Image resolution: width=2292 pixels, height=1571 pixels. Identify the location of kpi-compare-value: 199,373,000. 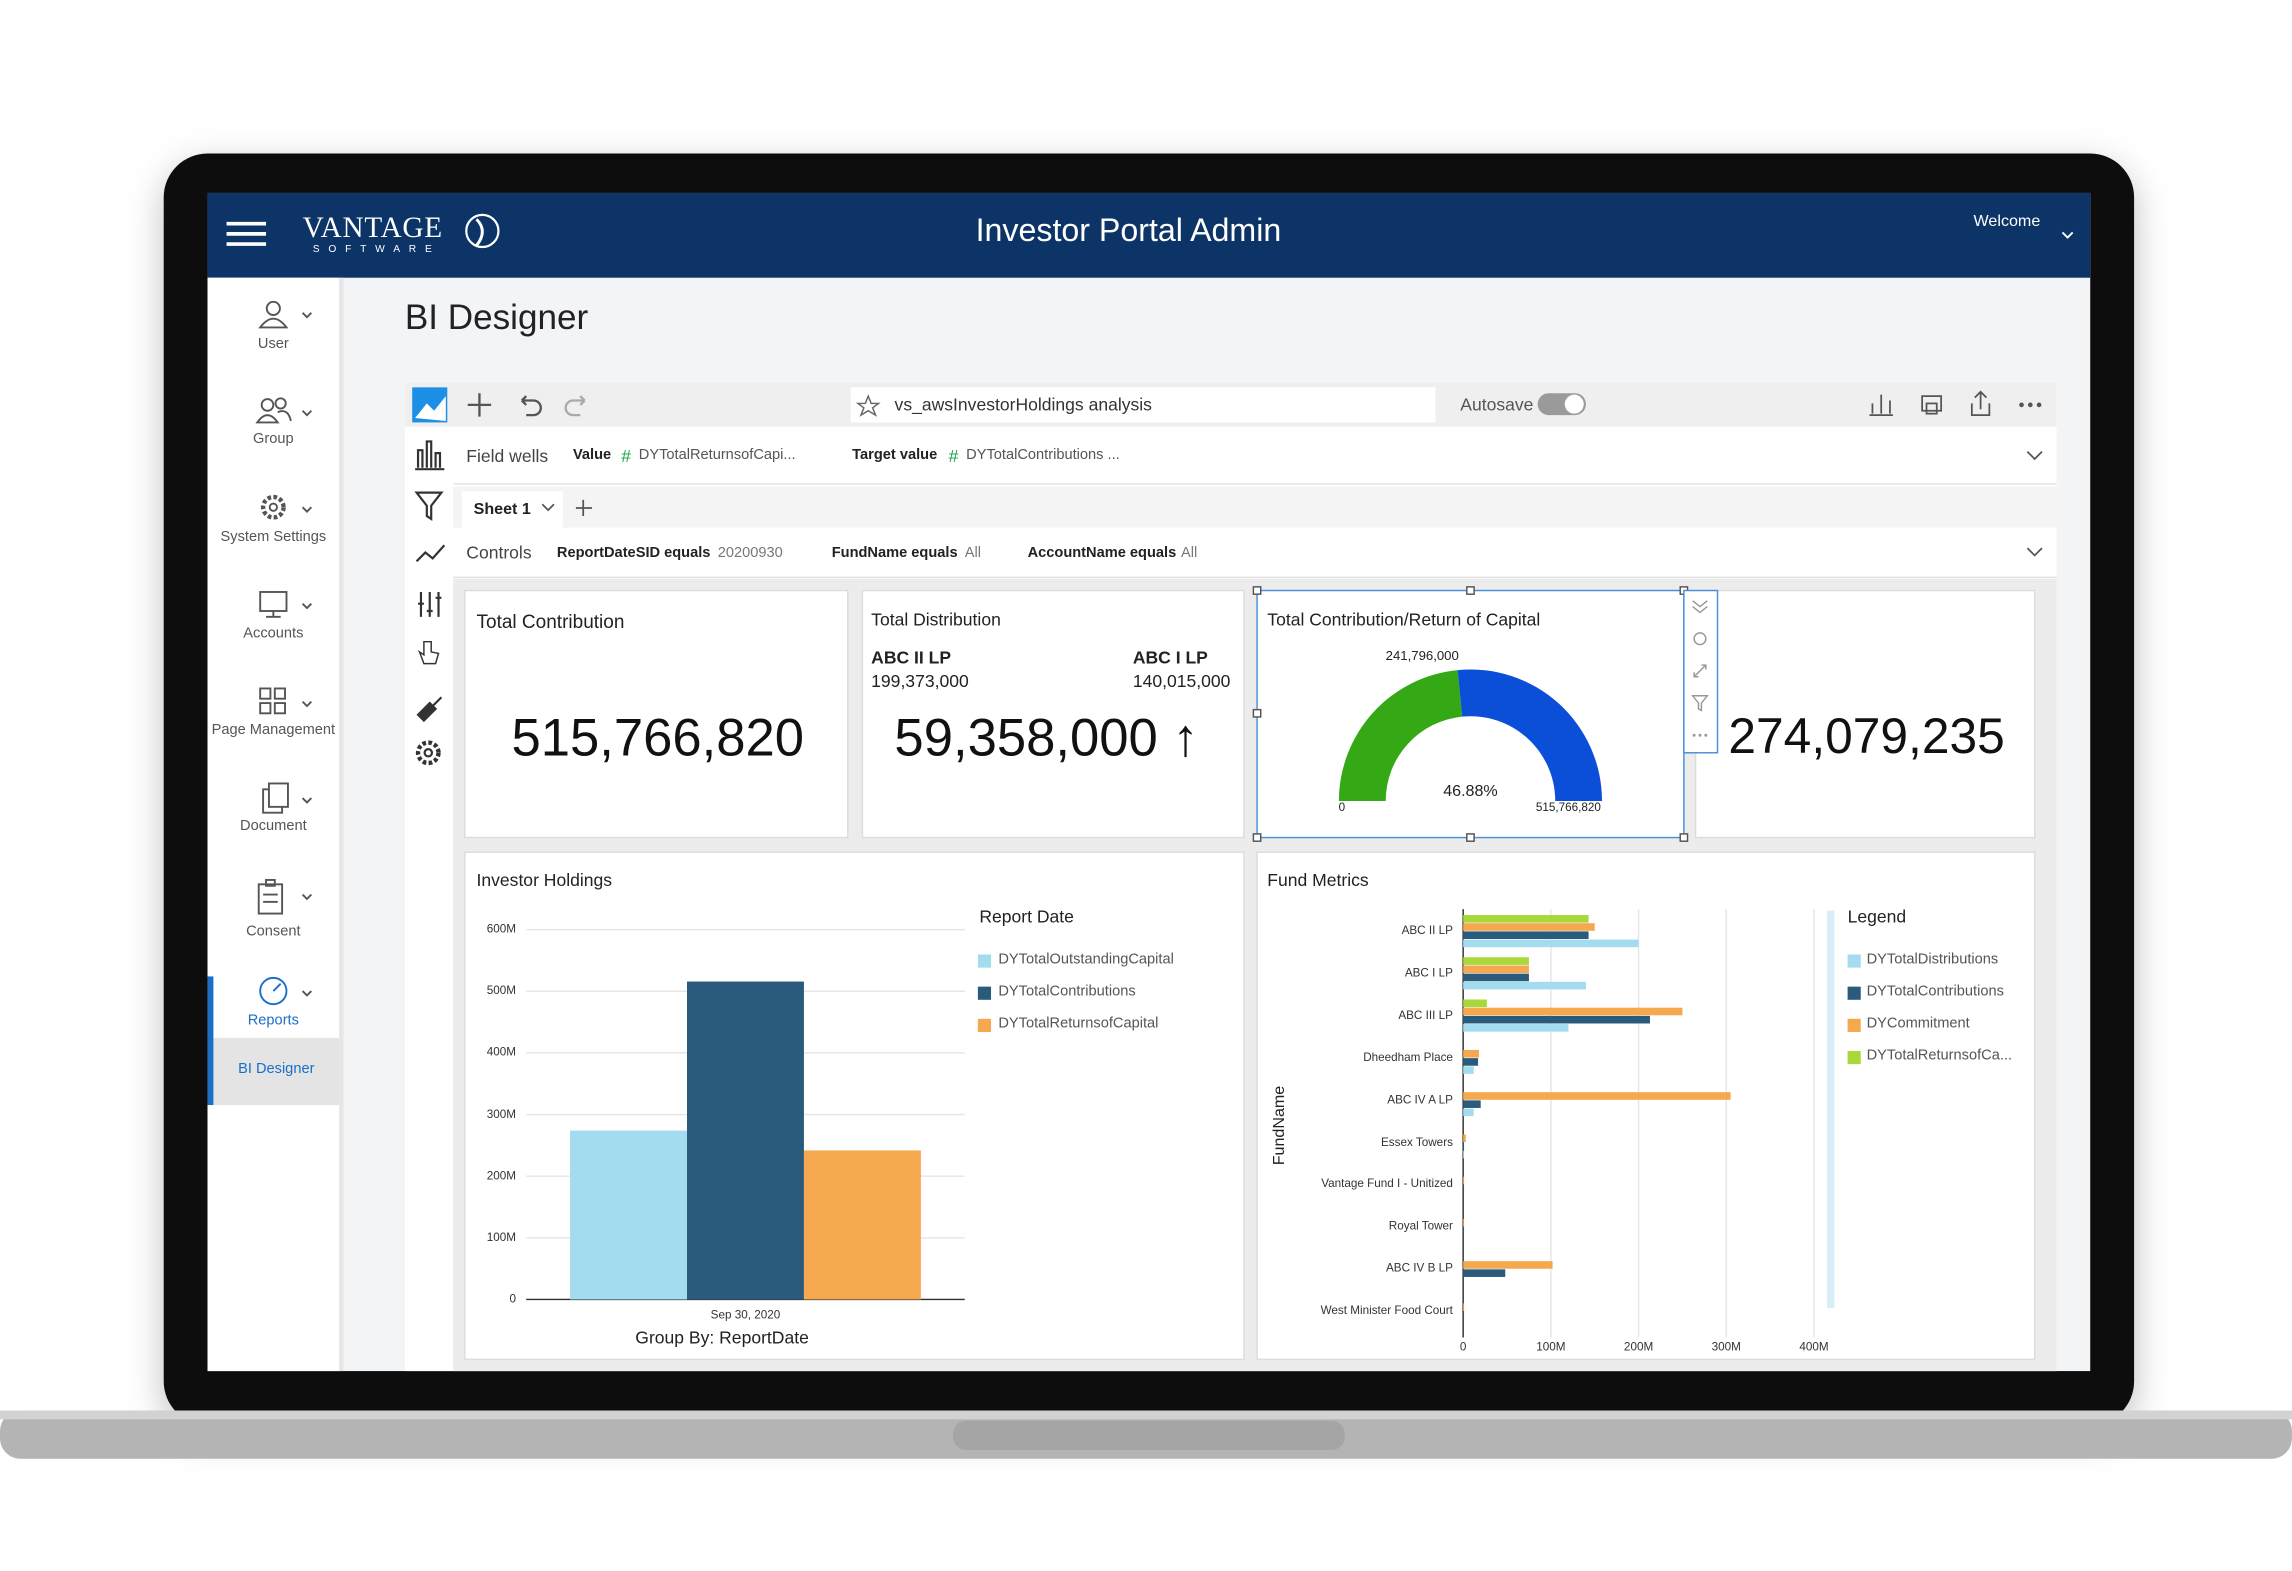
(920, 681).